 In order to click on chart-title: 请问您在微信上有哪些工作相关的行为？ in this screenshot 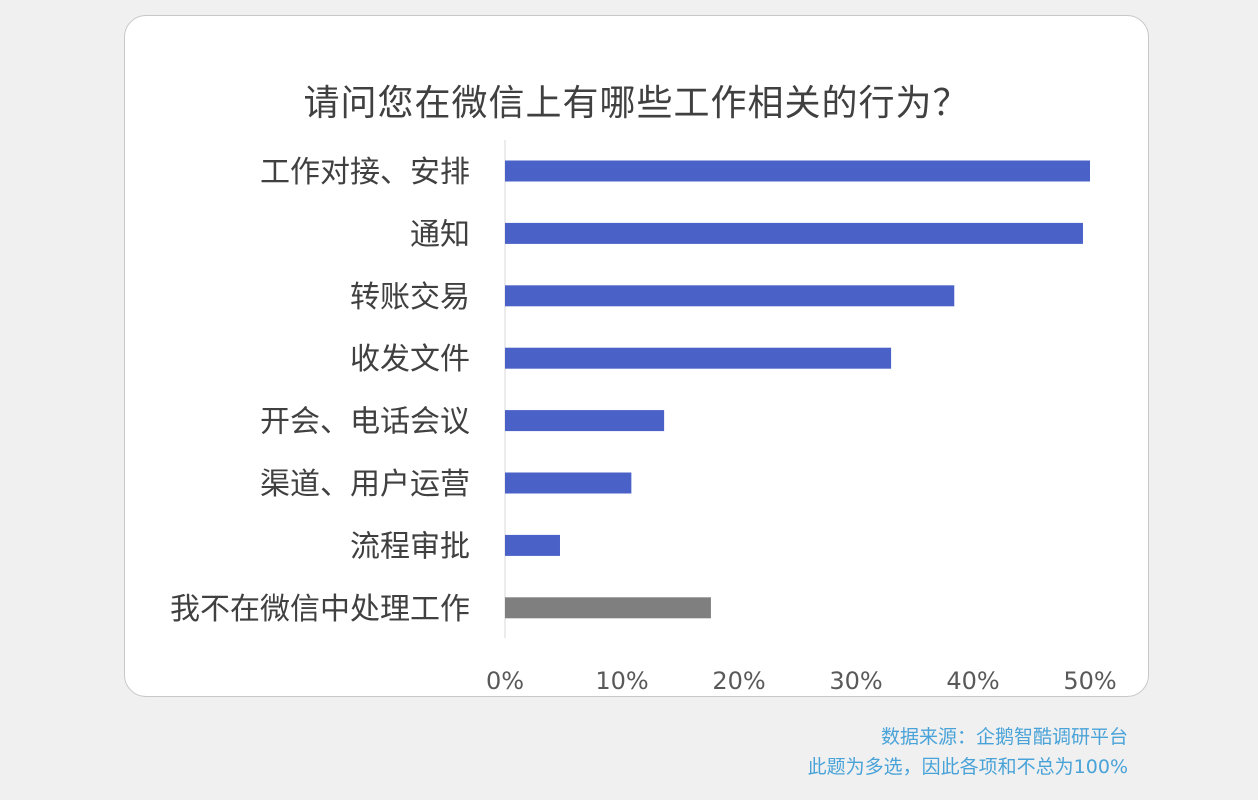, I will do `click(636, 103)`.